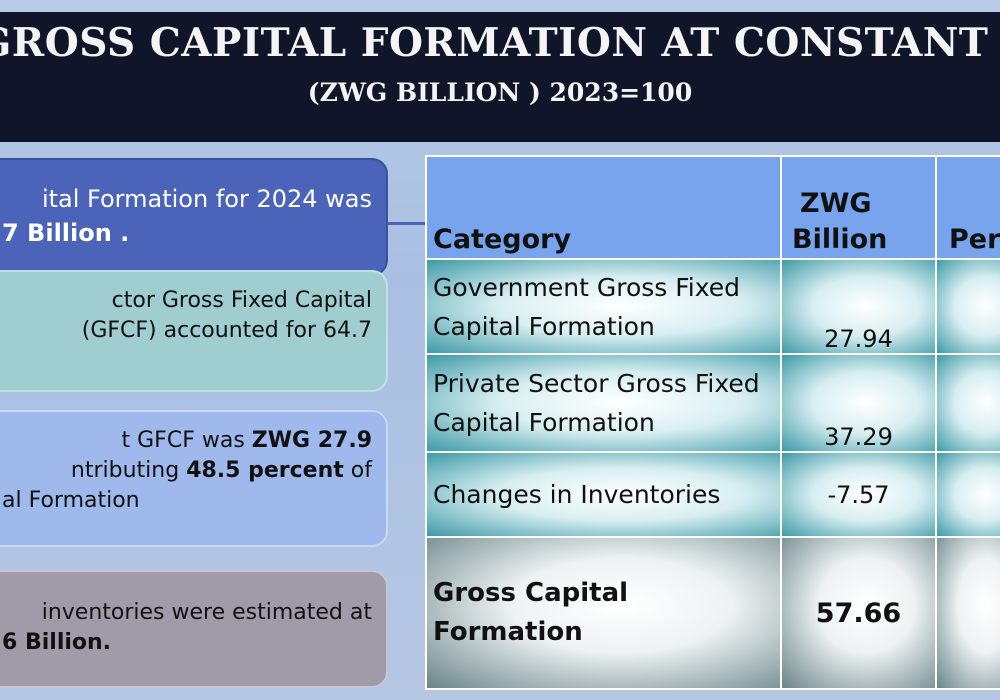  I want to click on box2-line1: ctor Gross Fixed Capital, so click(241, 300).